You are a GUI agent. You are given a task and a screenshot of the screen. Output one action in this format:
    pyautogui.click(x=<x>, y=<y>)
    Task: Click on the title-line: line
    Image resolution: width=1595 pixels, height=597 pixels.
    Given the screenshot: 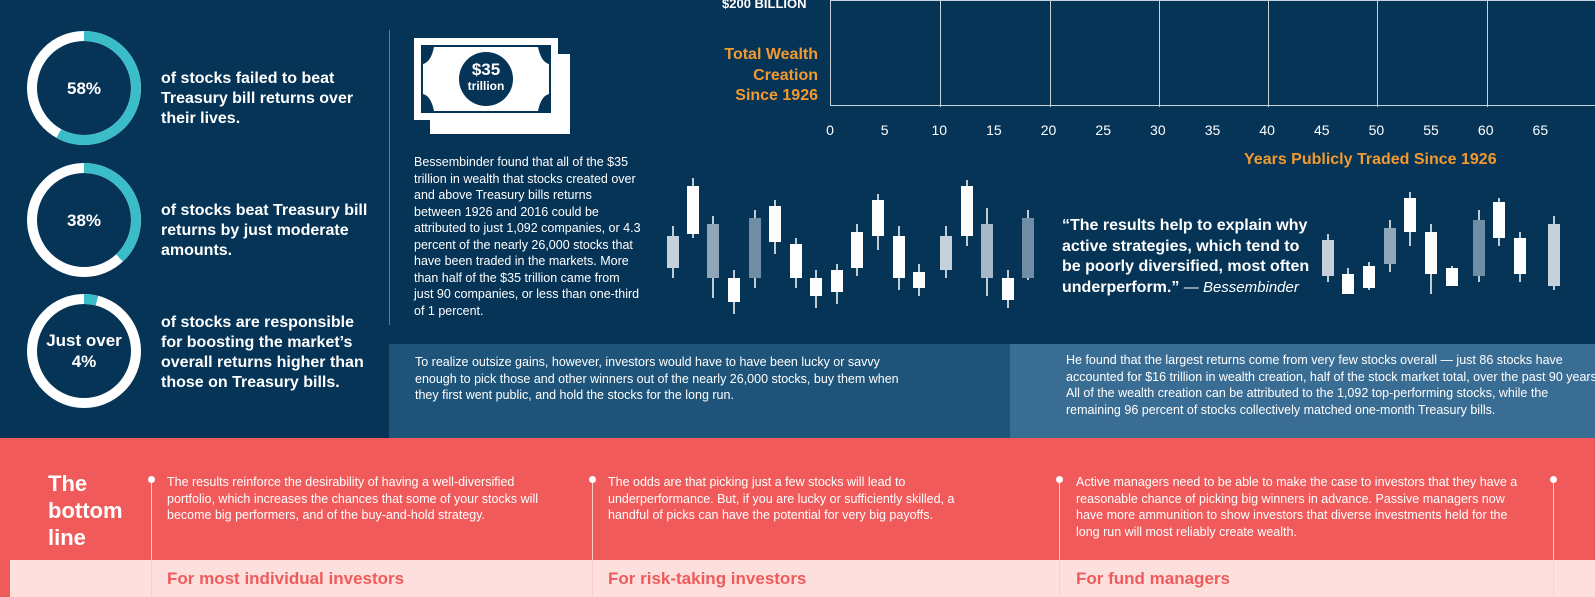 What is the action you would take?
    pyautogui.click(x=67, y=537)
    